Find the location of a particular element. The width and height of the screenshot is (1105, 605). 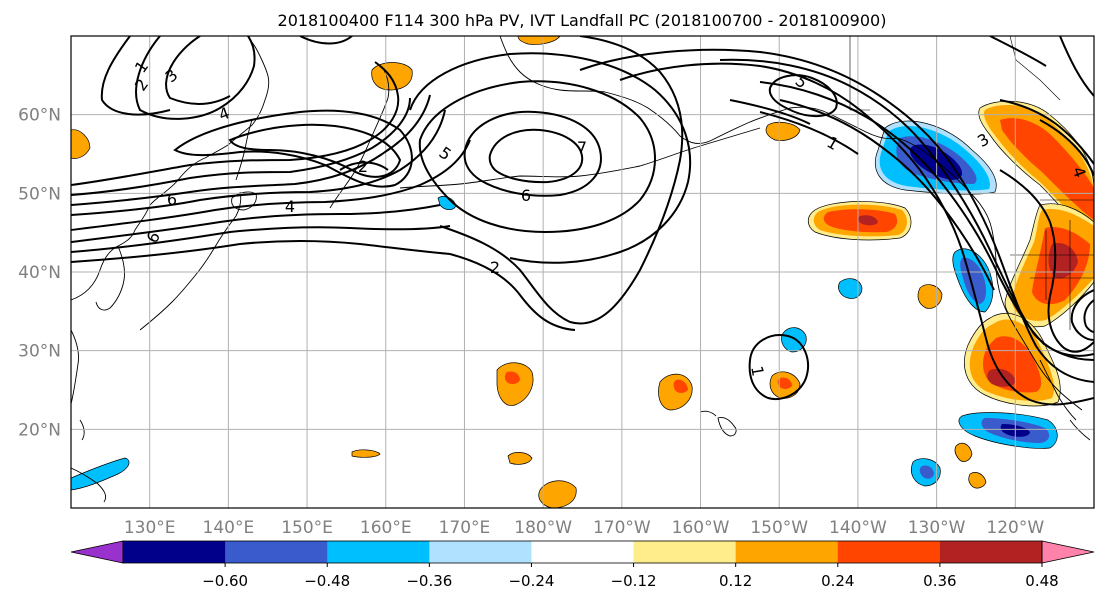

anomaly-small-positive-b-core is located at coordinates (680, 386).